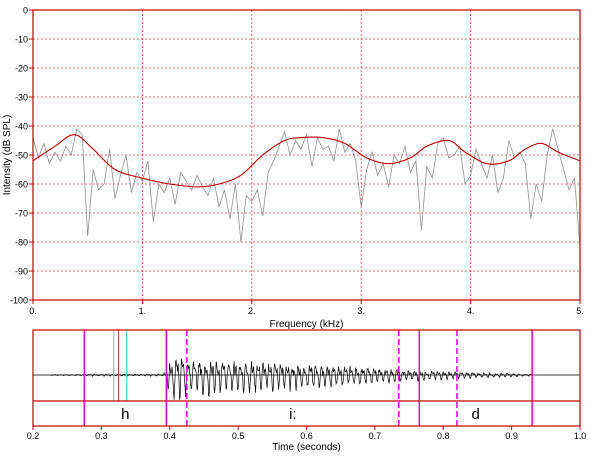 This screenshot has height=461, width=590. What do you see at coordinates (7, 155) in the screenshot?
I see `spectrum-y-axis-label: Intensity (dB SPL)` at bounding box center [7, 155].